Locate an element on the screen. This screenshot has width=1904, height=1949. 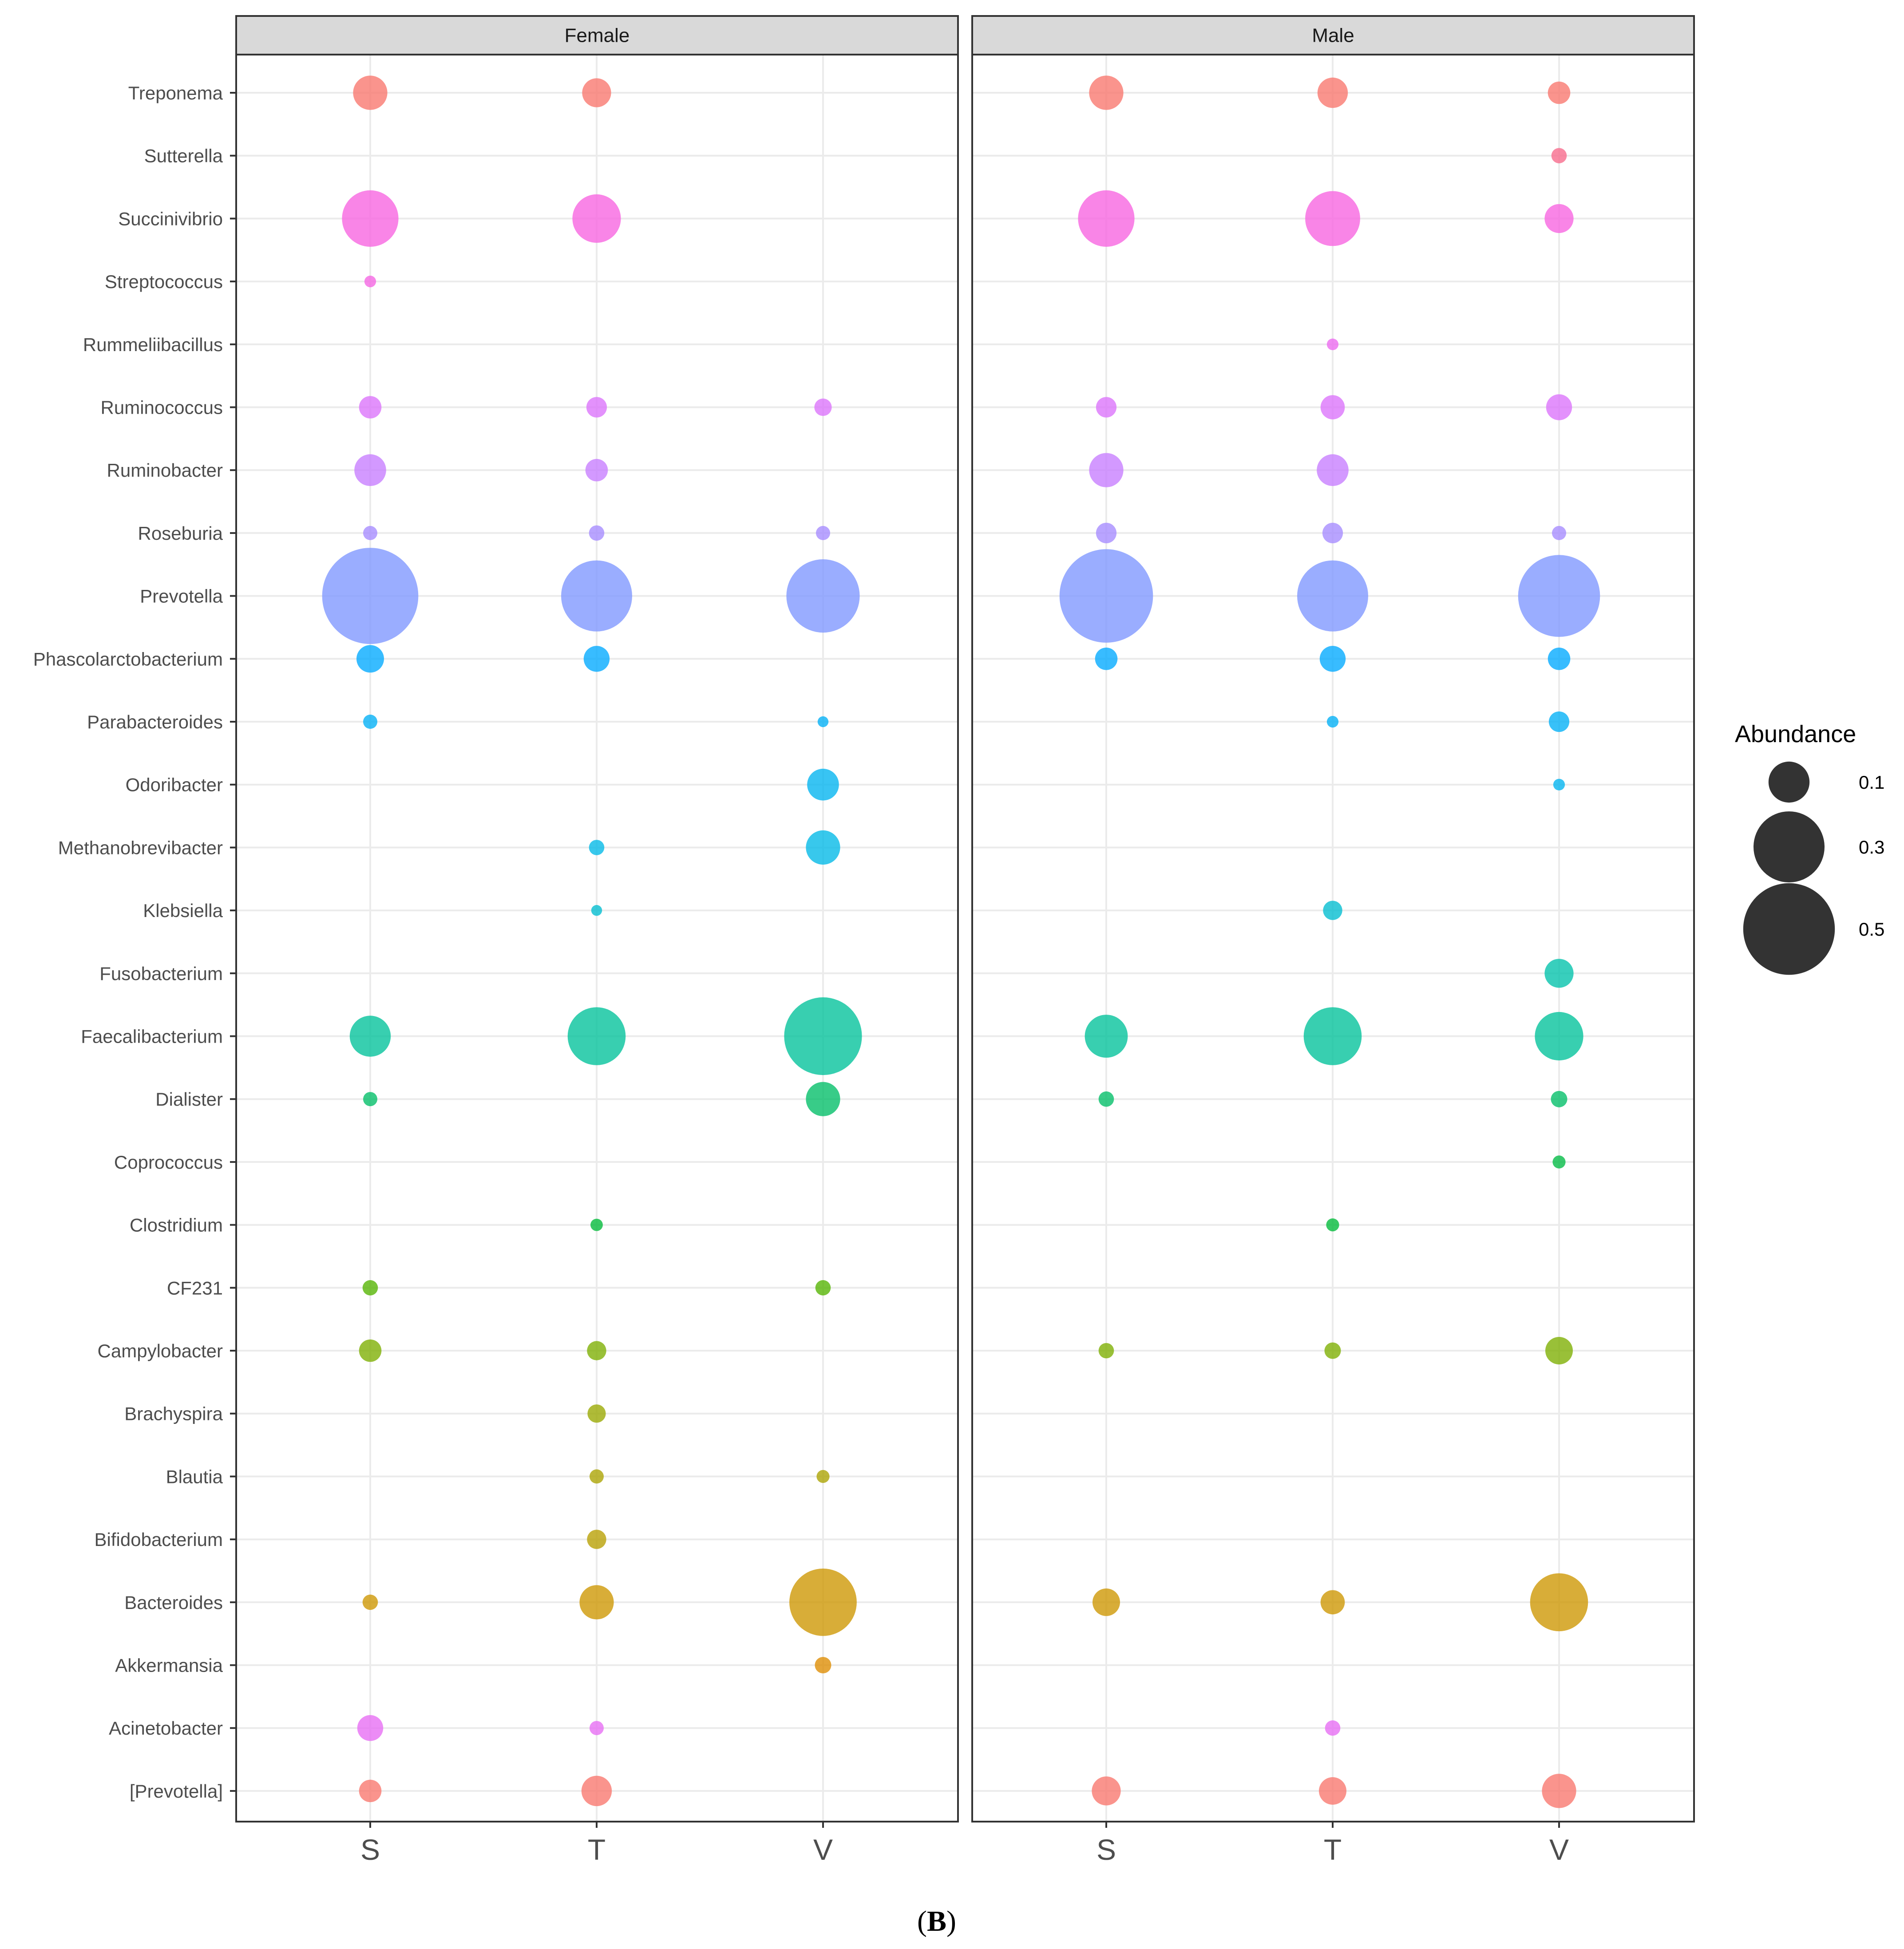
point-methanobrevibacter-t is located at coordinates (597, 847).